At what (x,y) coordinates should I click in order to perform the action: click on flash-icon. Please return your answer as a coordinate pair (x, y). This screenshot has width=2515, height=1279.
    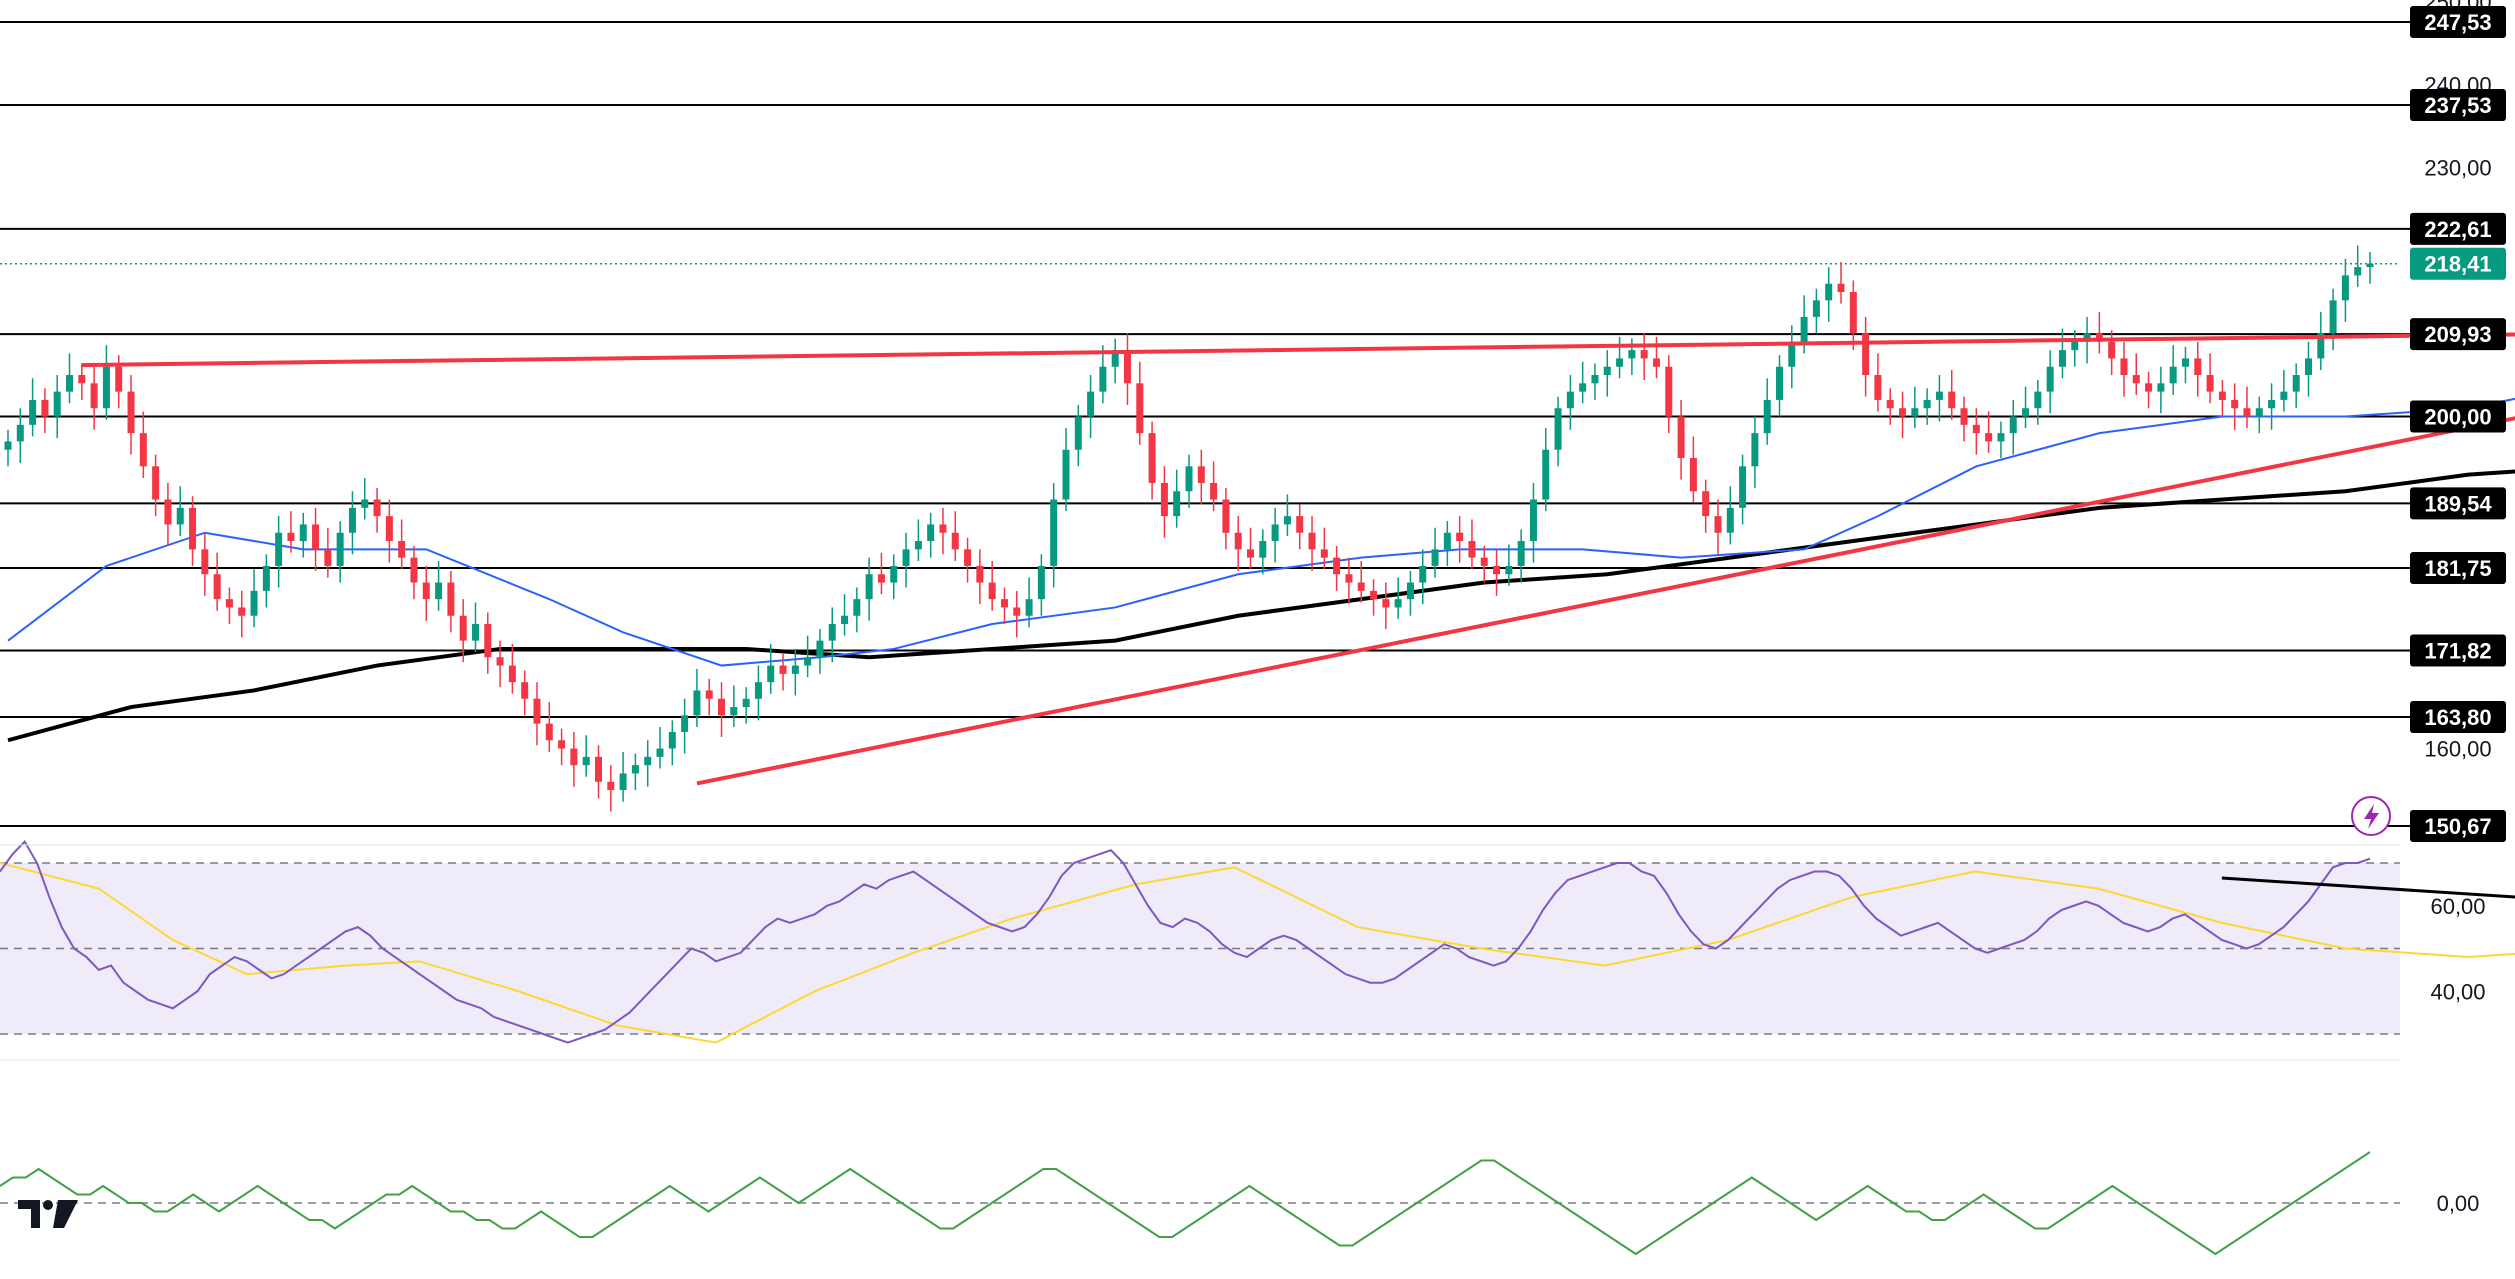
    Looking at the image, I should click on (2371, 816).